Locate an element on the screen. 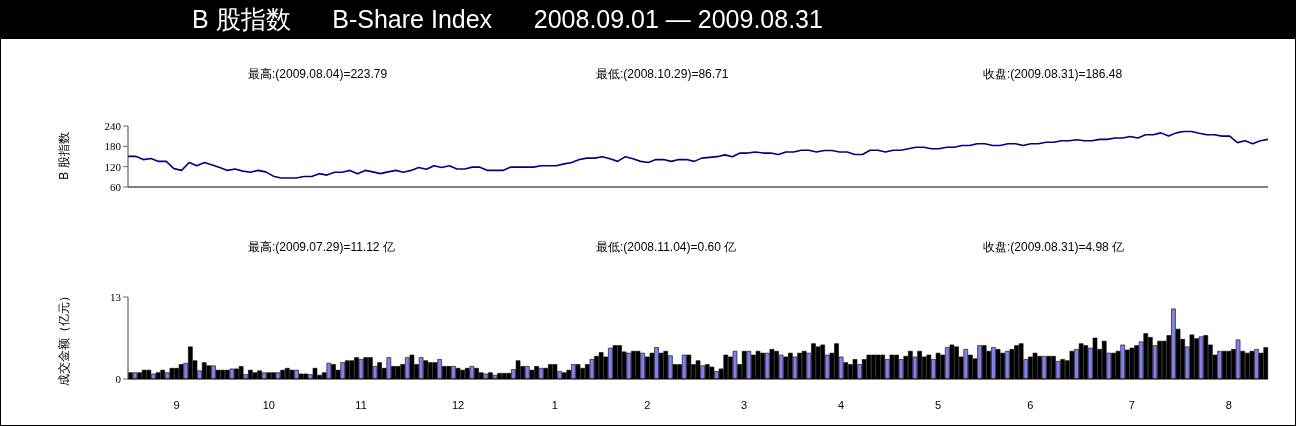 Image resolution: width=1296 pixels, height=426 pixels. y-tick-label: 180 is located at coordinates (113, 146).